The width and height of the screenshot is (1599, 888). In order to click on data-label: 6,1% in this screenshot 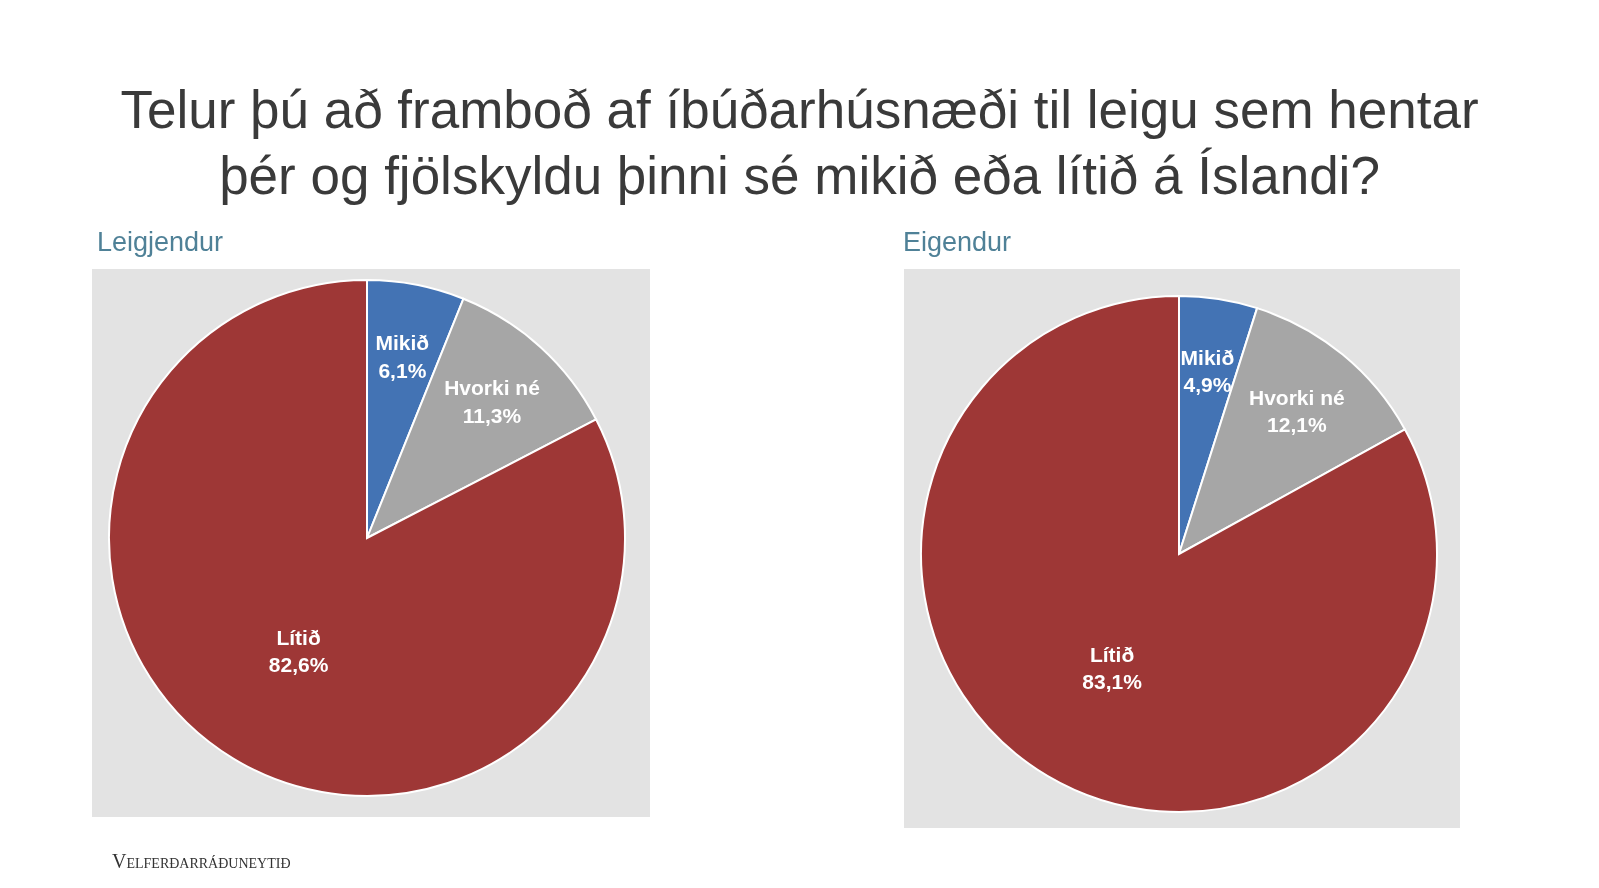, I will do `click(402, 370)`.